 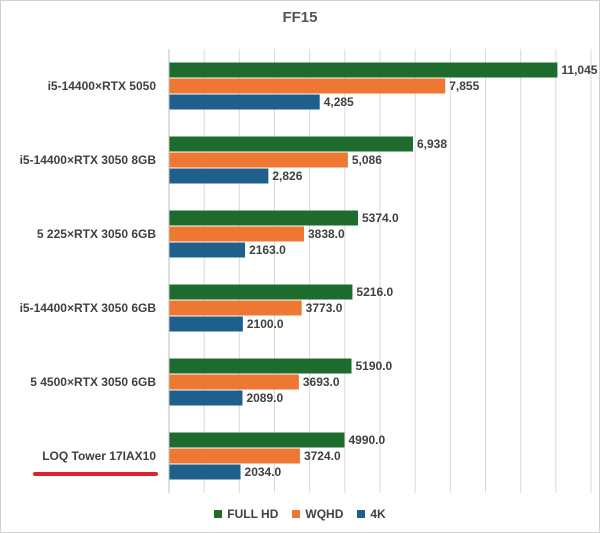 I want to click on legend-label: 4K, so click(x=378, y=514).